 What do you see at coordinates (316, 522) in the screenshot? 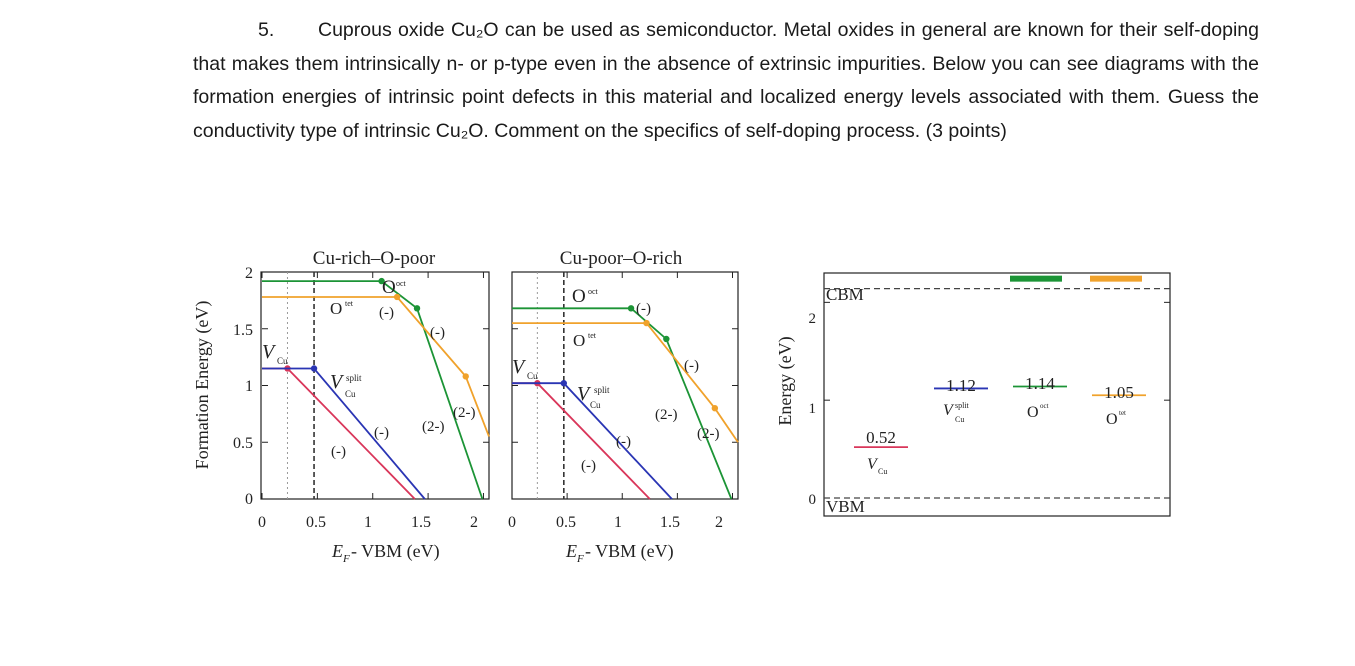
I see `x-tick-label: 0.5` at bounding box center [316, 522].